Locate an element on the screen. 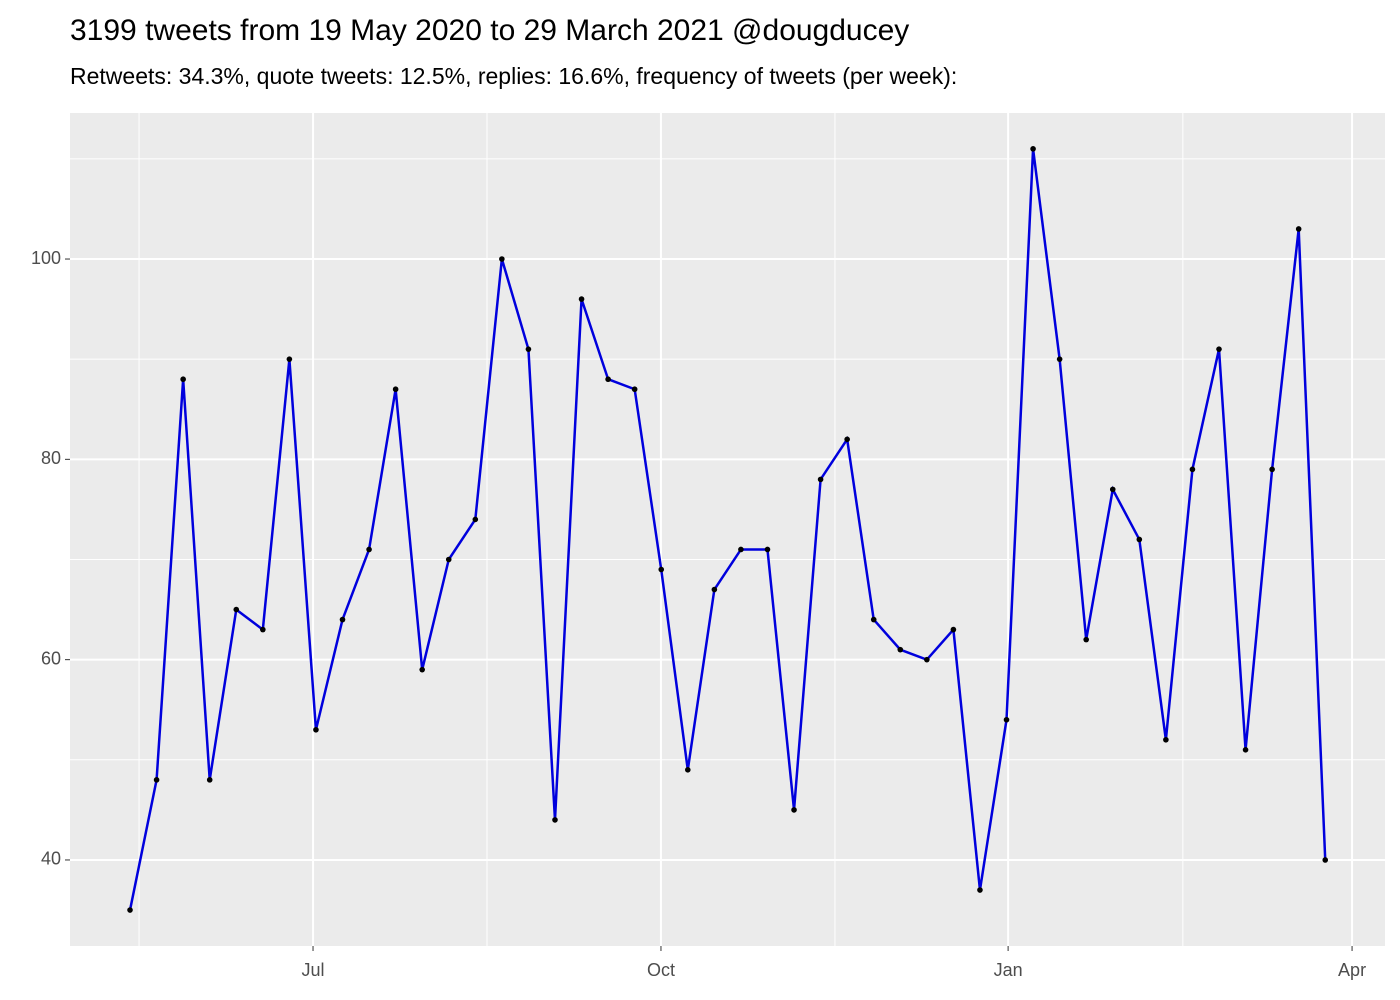 Image resolution: width=1400 pixels, height=1000 pixels. x-tick-label: Oct is located at coordinates (661, 970).